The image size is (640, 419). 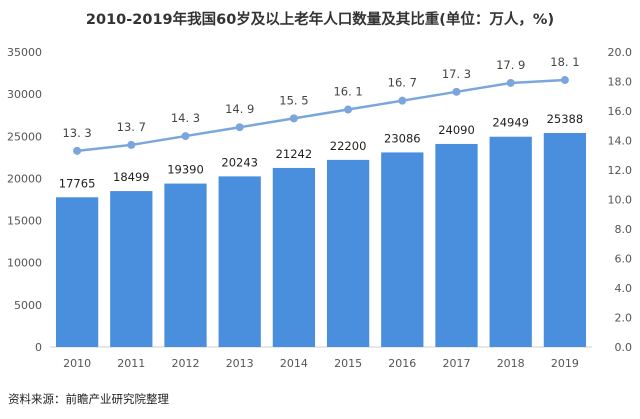 What do you see at coordinates (620, 82) in the screenshot?
I see `right-axis-tick-label: 18.0` at bounding box center [620, 82].